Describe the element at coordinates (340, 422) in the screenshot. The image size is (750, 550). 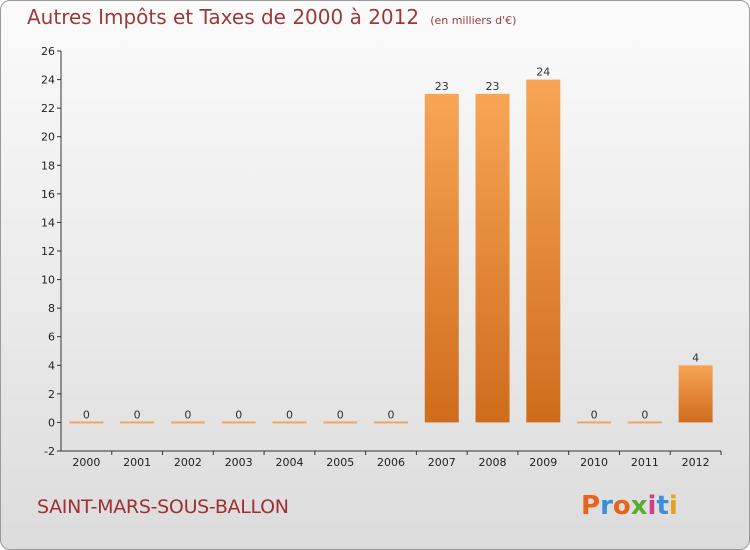
I see `bar-2005` at that location.